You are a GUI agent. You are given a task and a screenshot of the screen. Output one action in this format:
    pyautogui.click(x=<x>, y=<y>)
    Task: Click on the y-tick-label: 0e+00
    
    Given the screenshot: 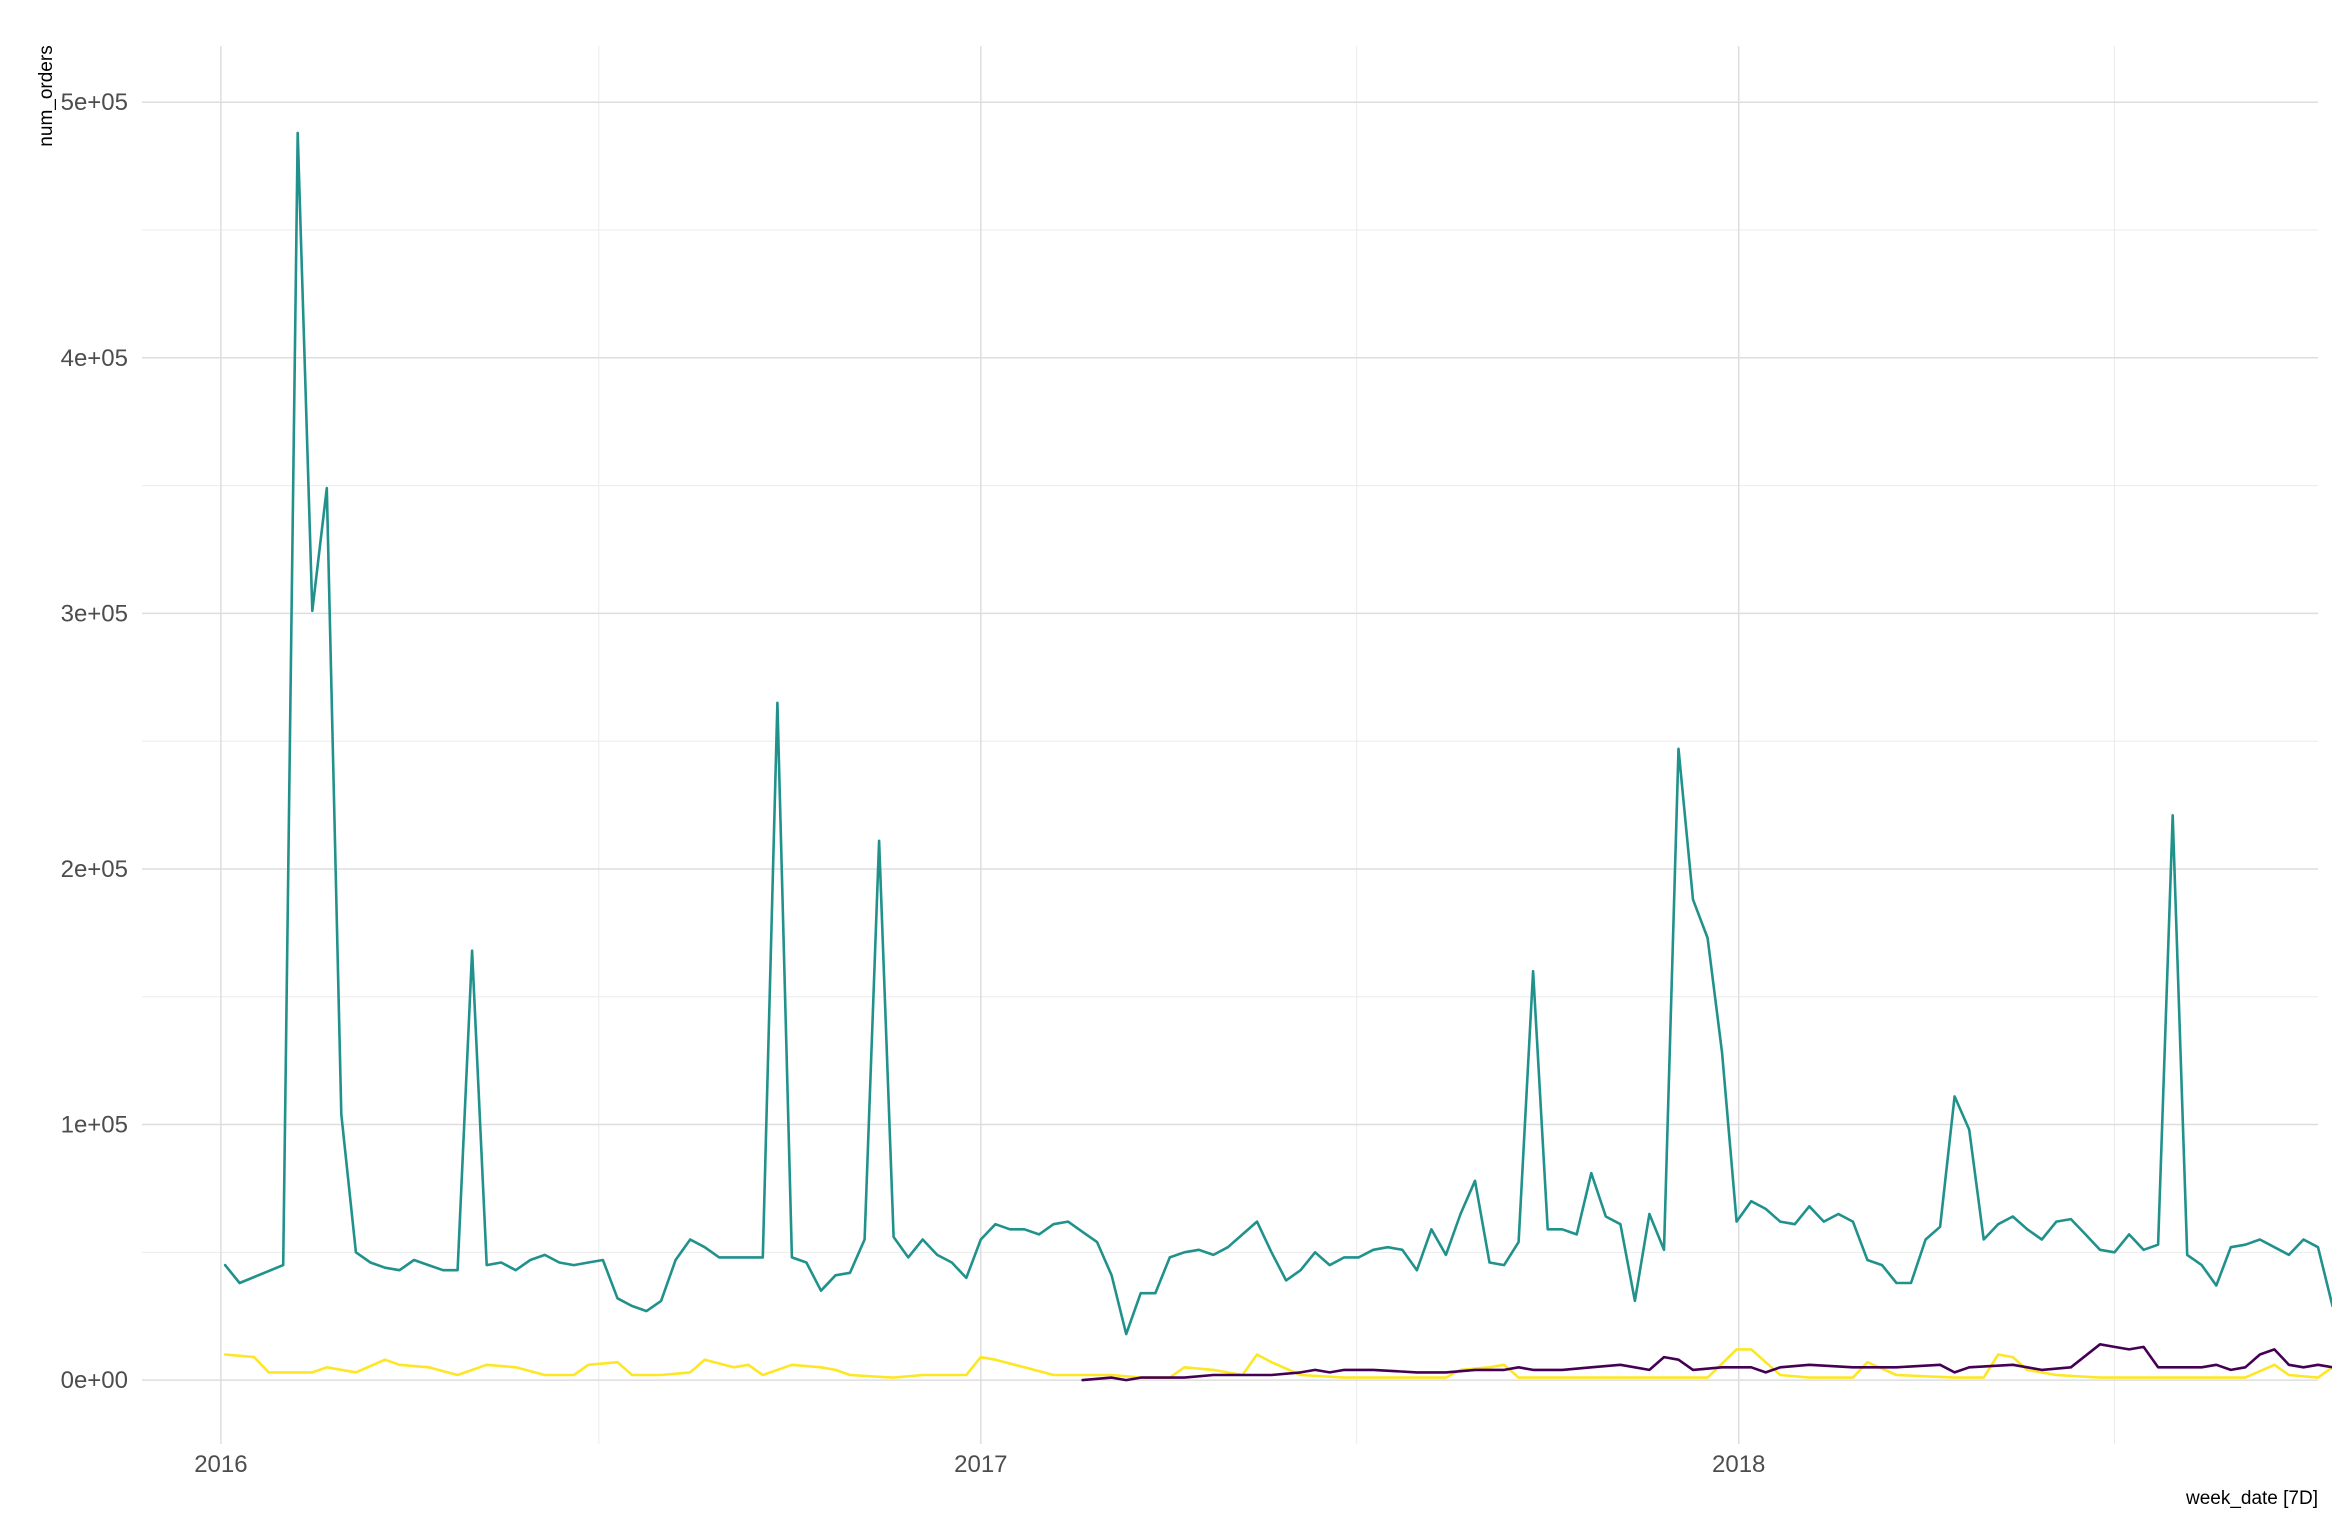 What is the action you would take?
    pyautogui.click(x=94, y=1380)
    